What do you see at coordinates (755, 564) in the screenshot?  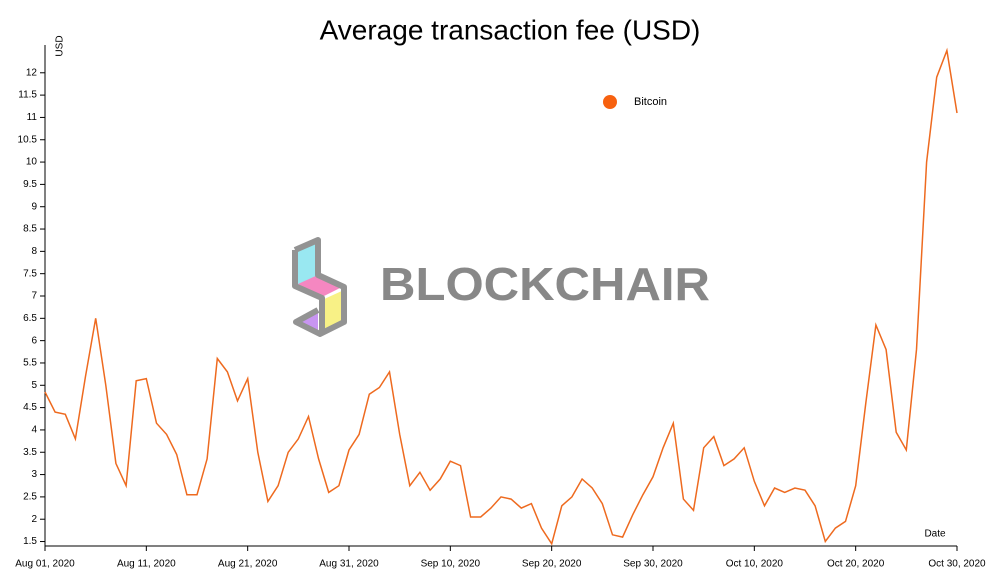 I see `x-tick-label: Oct 10, 2020` at bounding box center [755, 564].